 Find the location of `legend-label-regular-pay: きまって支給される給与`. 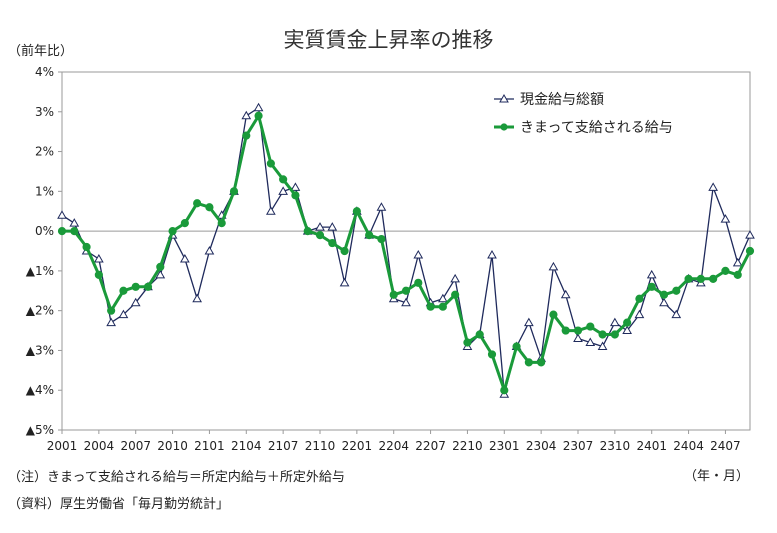

legend-label-regular-pay: きまって支給される給与 is located at coordinates (596, 128).